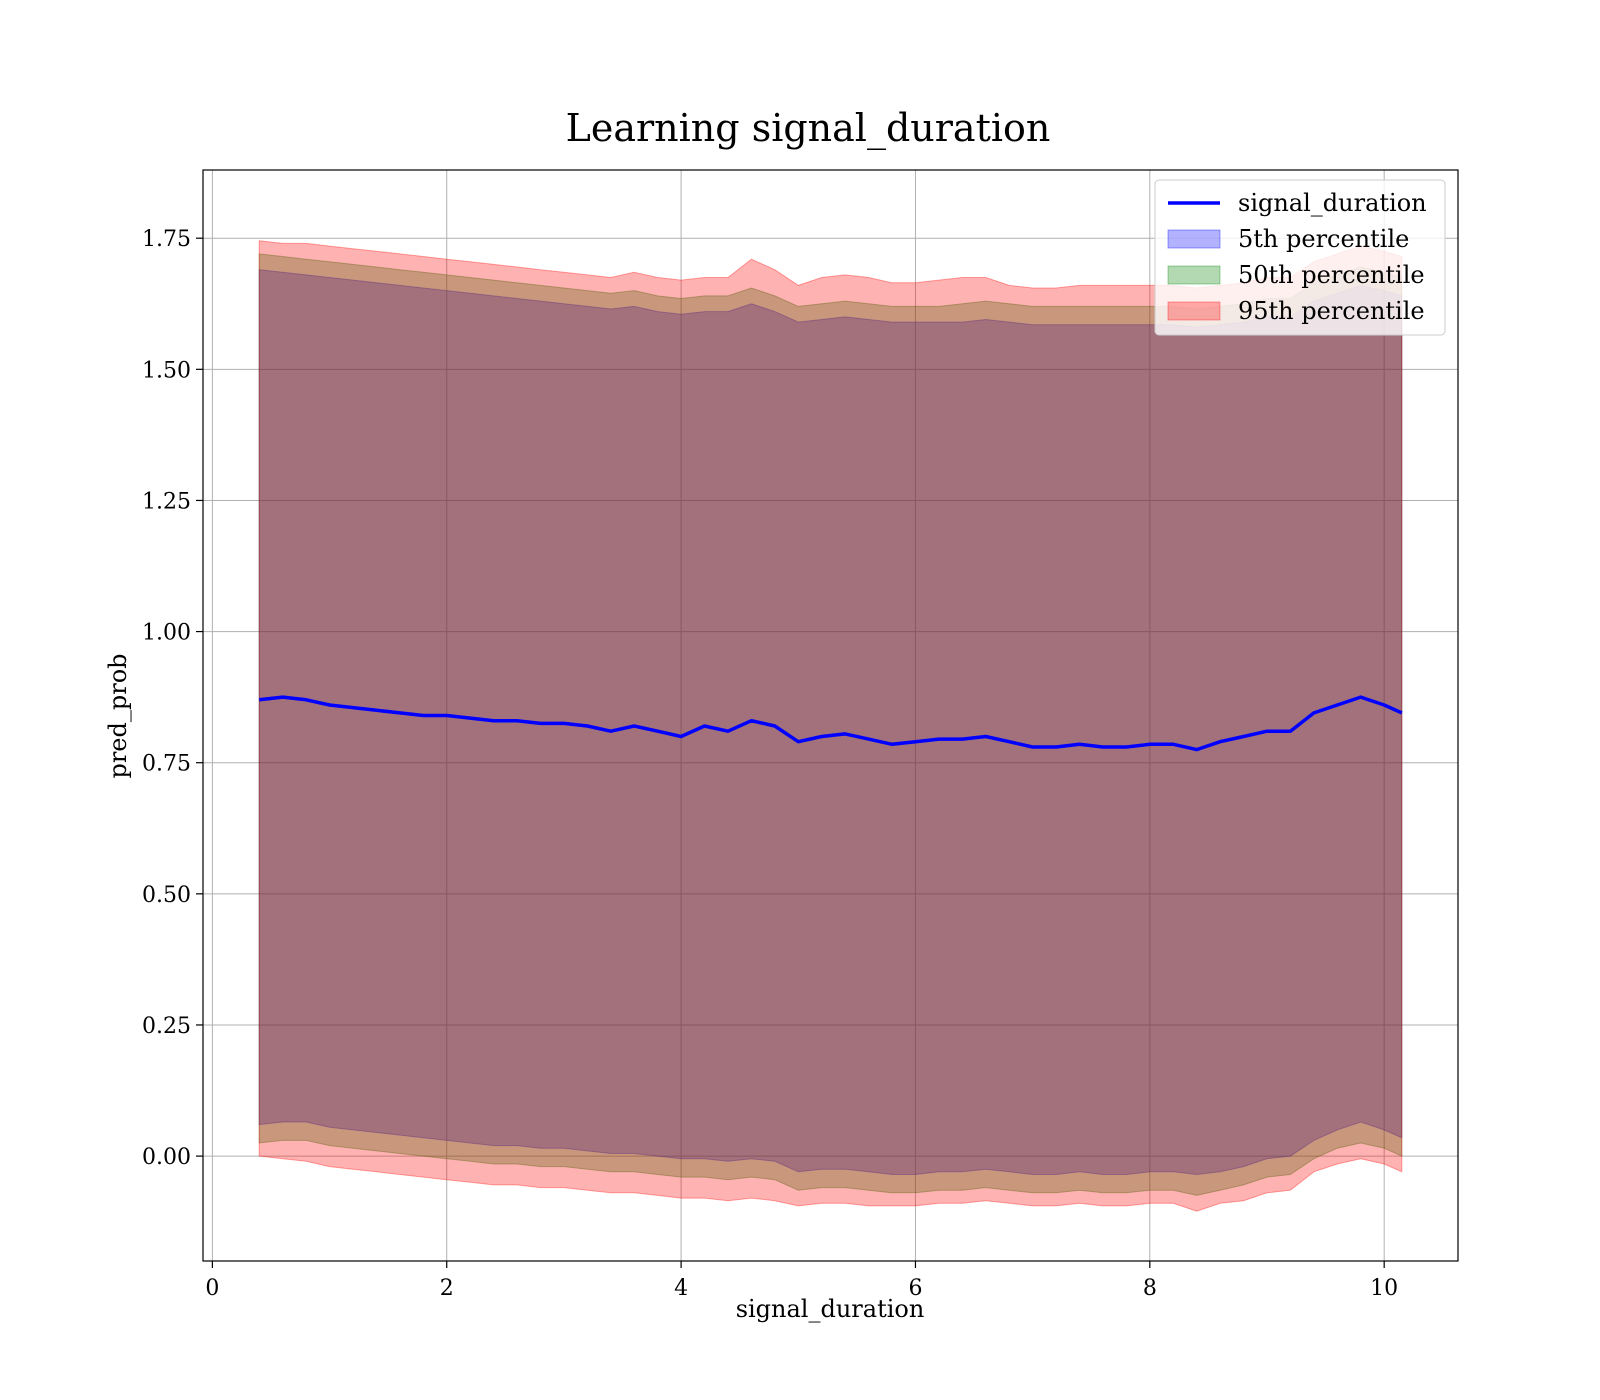 The width and height of the screenshot is (1600, 1400). Describe the element at coordinates (166, 239) in the screenshot. I see `y-tick-label: 1.75` at that location.